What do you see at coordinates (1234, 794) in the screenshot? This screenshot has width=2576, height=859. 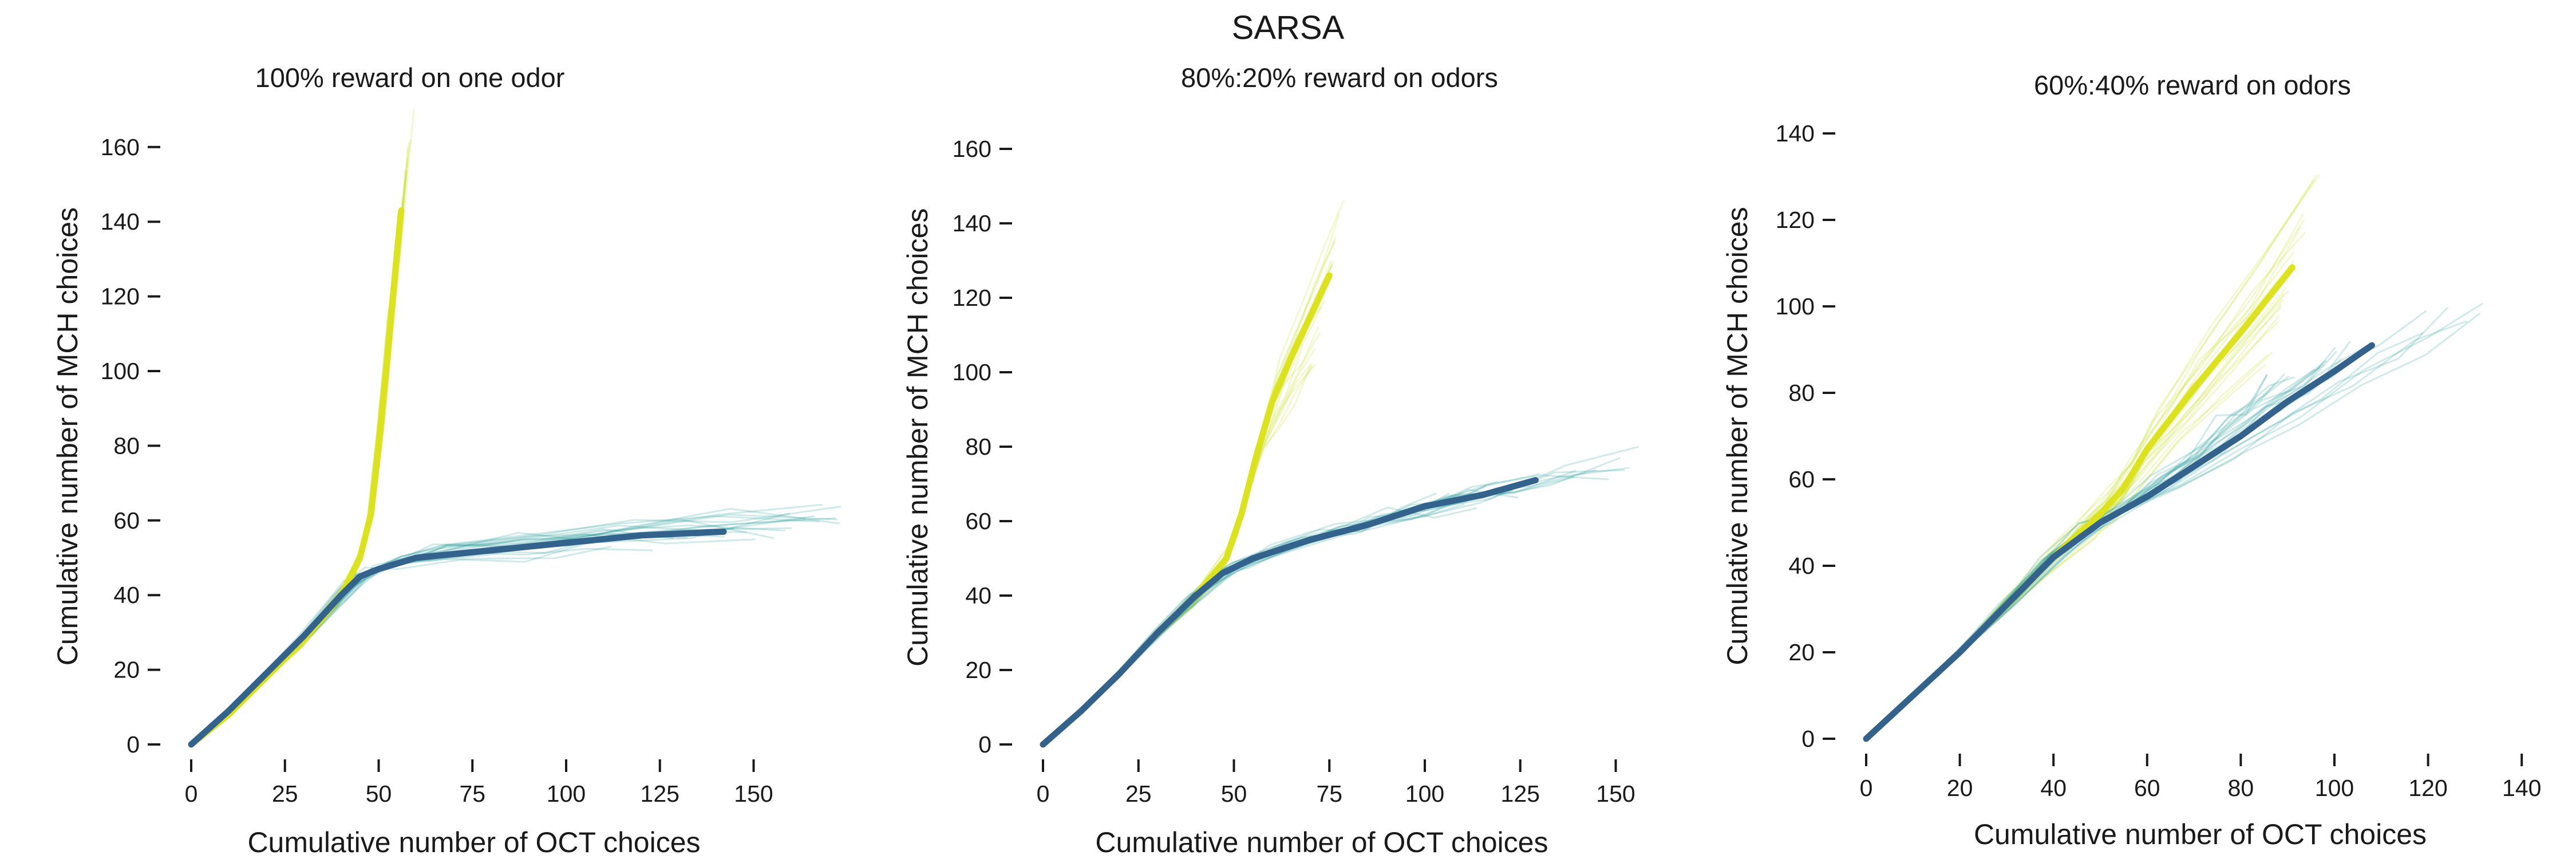 I see `x-tick-label: 50` at bounding box center [1234, 794].